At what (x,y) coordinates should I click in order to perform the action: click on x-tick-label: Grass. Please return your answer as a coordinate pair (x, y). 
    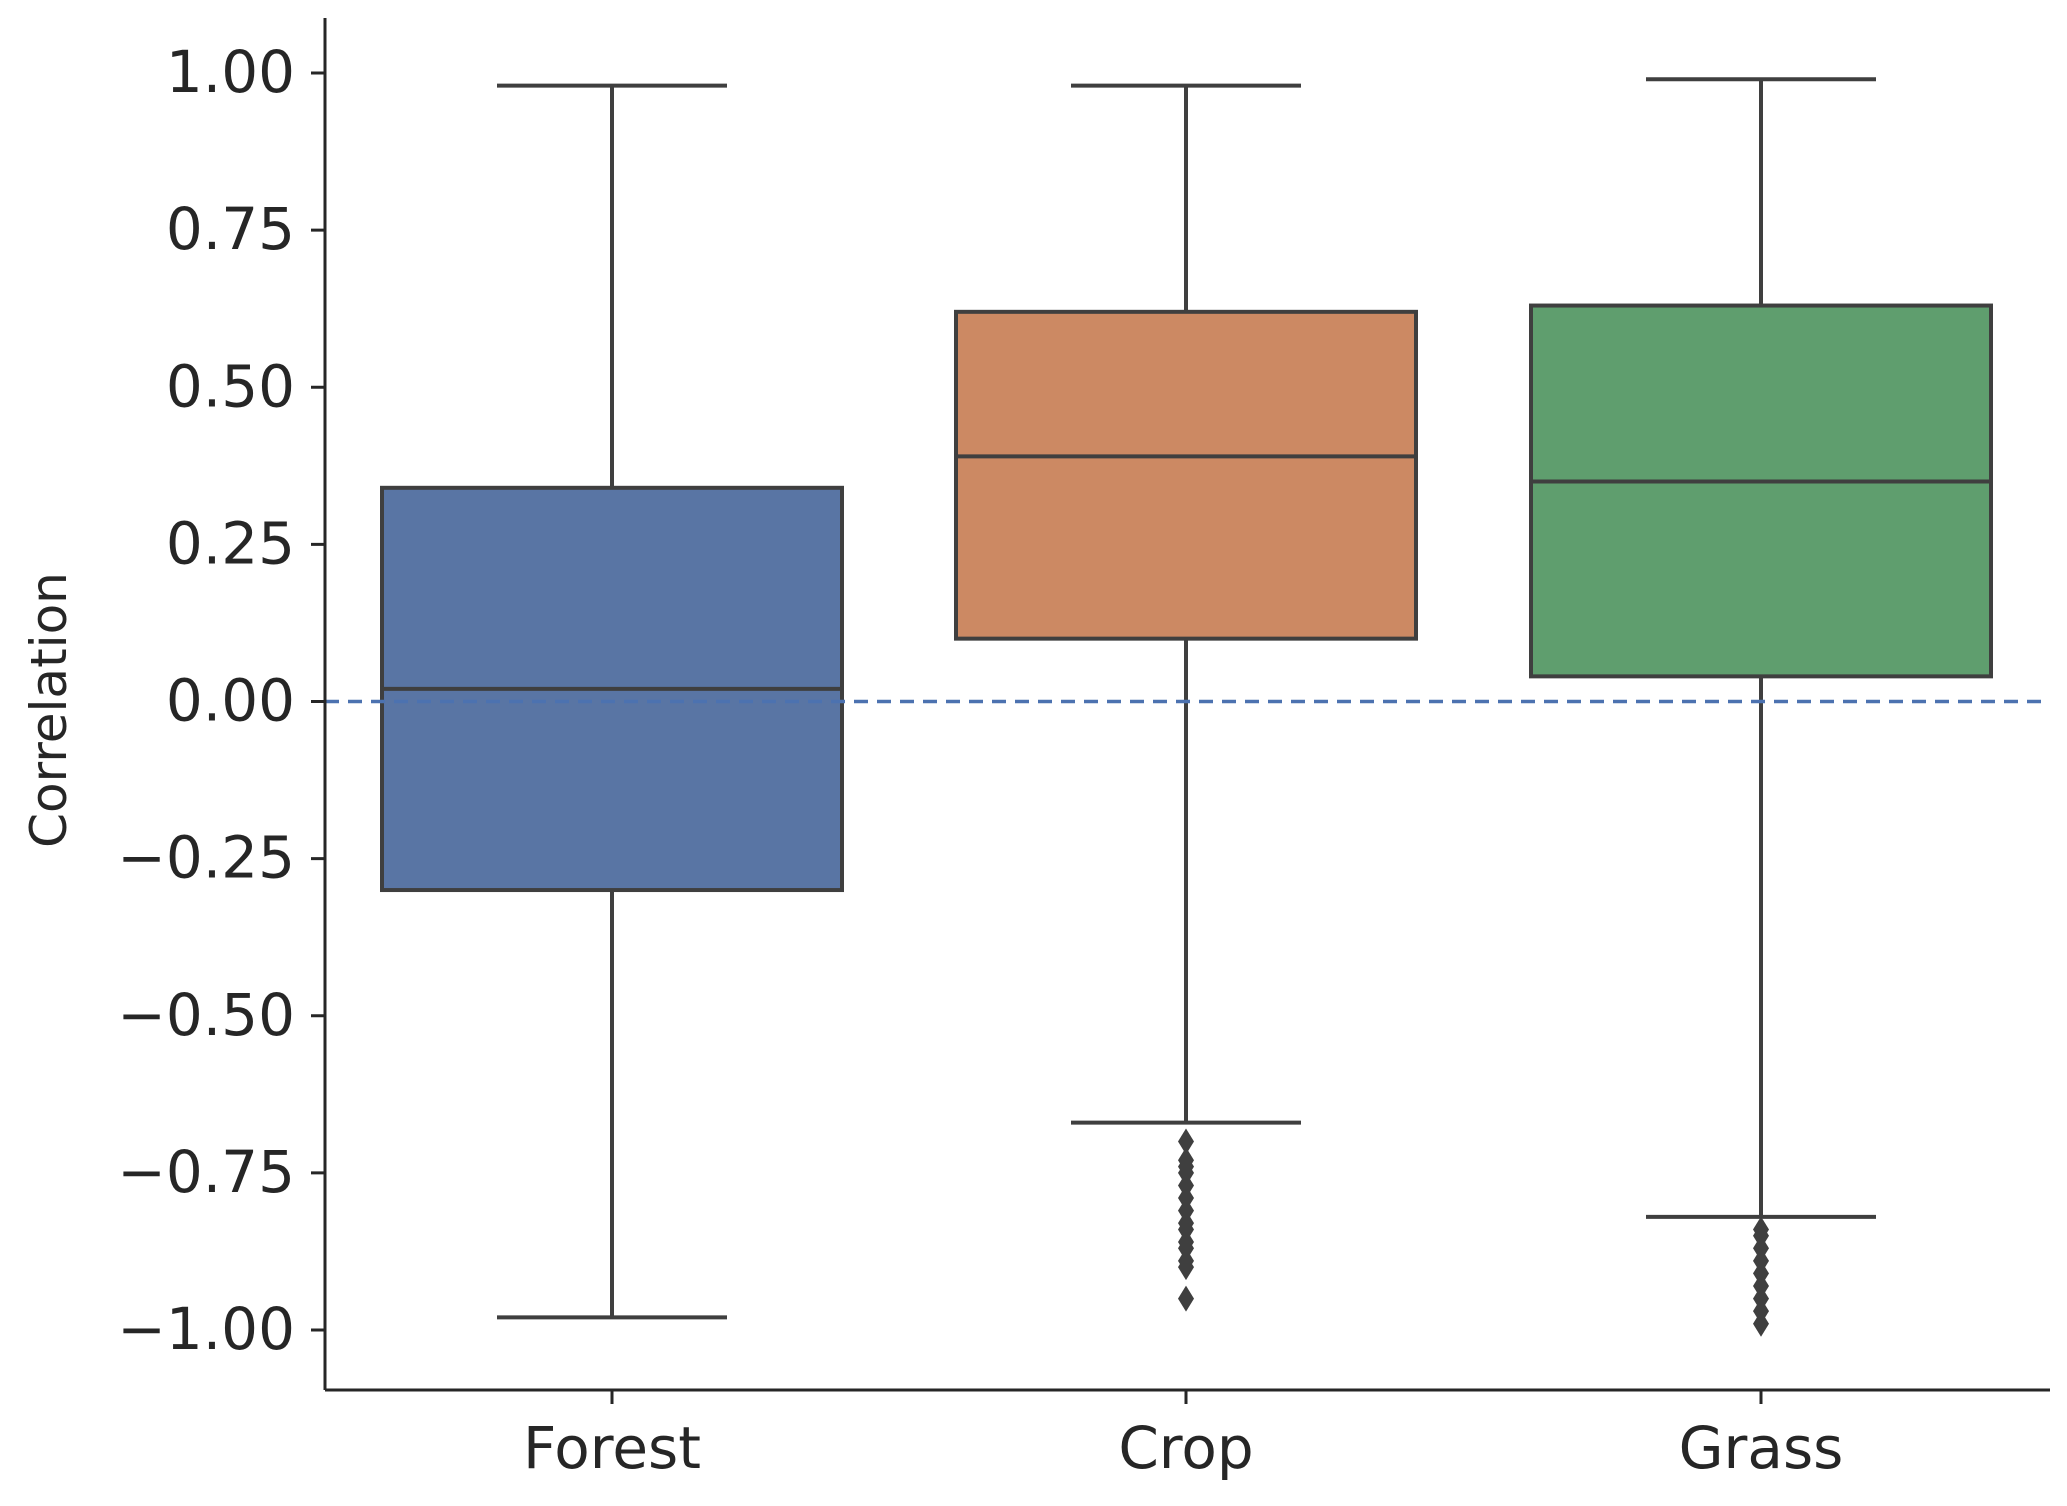
    Looking at the image, I should click on (1761, 1448).